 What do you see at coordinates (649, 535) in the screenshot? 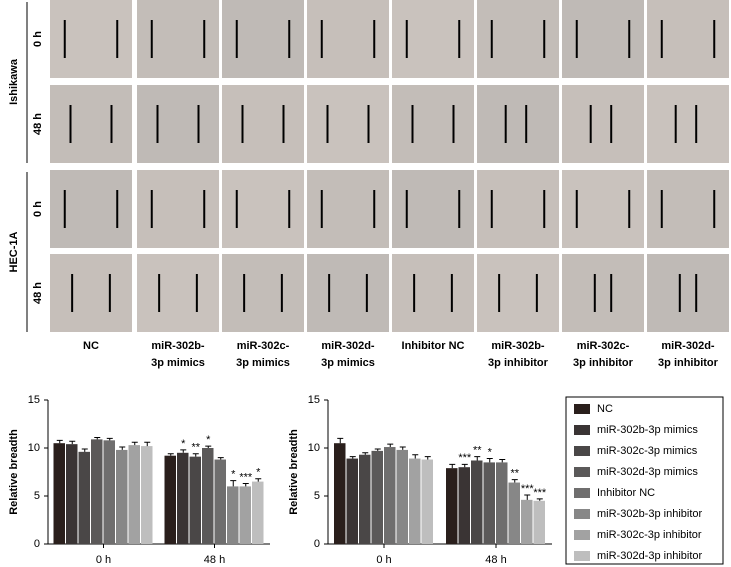
I see `legend-label: miR-302c-3p inhibitor` at bounding box center [649, 535].